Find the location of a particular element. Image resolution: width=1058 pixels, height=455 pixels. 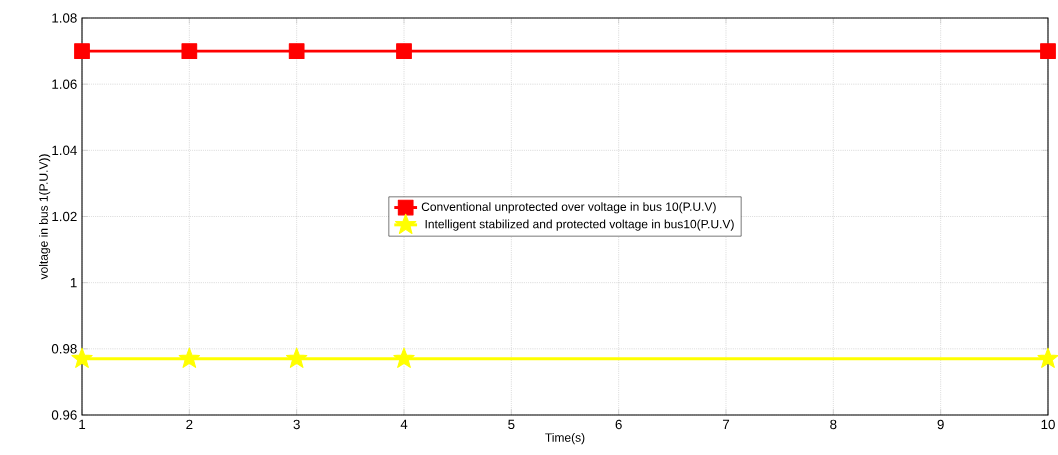

x-tick-label: 3 is located at coordinates (296, 424).